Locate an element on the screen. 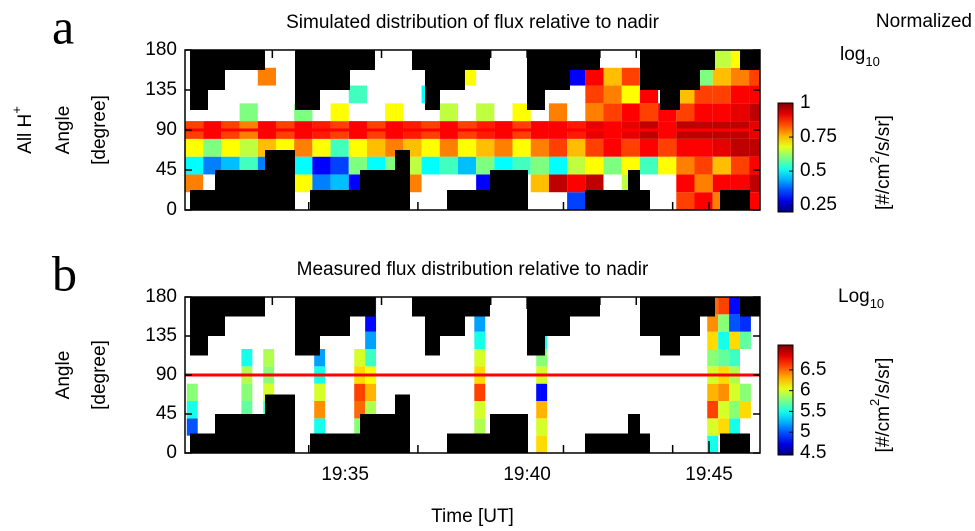 This screenshot has height=531, width=975. y-axis-label: [degree] is located at coordinates (99, 130).